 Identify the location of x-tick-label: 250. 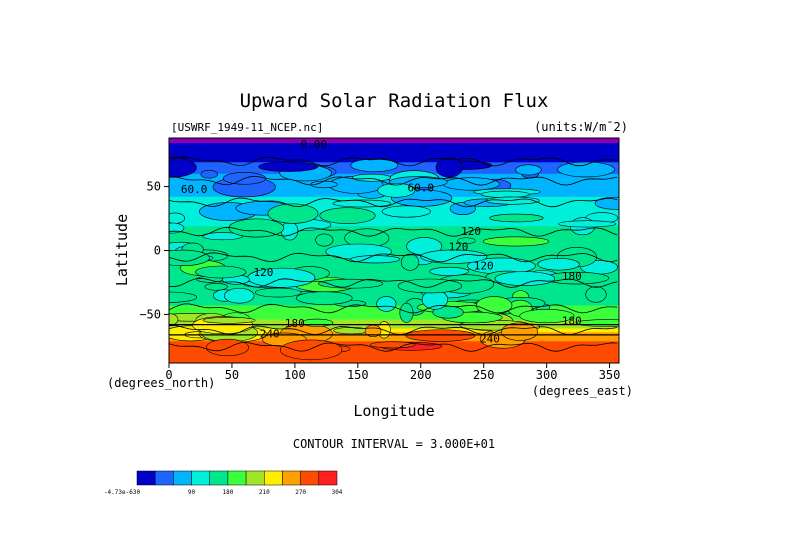
(484, 375).